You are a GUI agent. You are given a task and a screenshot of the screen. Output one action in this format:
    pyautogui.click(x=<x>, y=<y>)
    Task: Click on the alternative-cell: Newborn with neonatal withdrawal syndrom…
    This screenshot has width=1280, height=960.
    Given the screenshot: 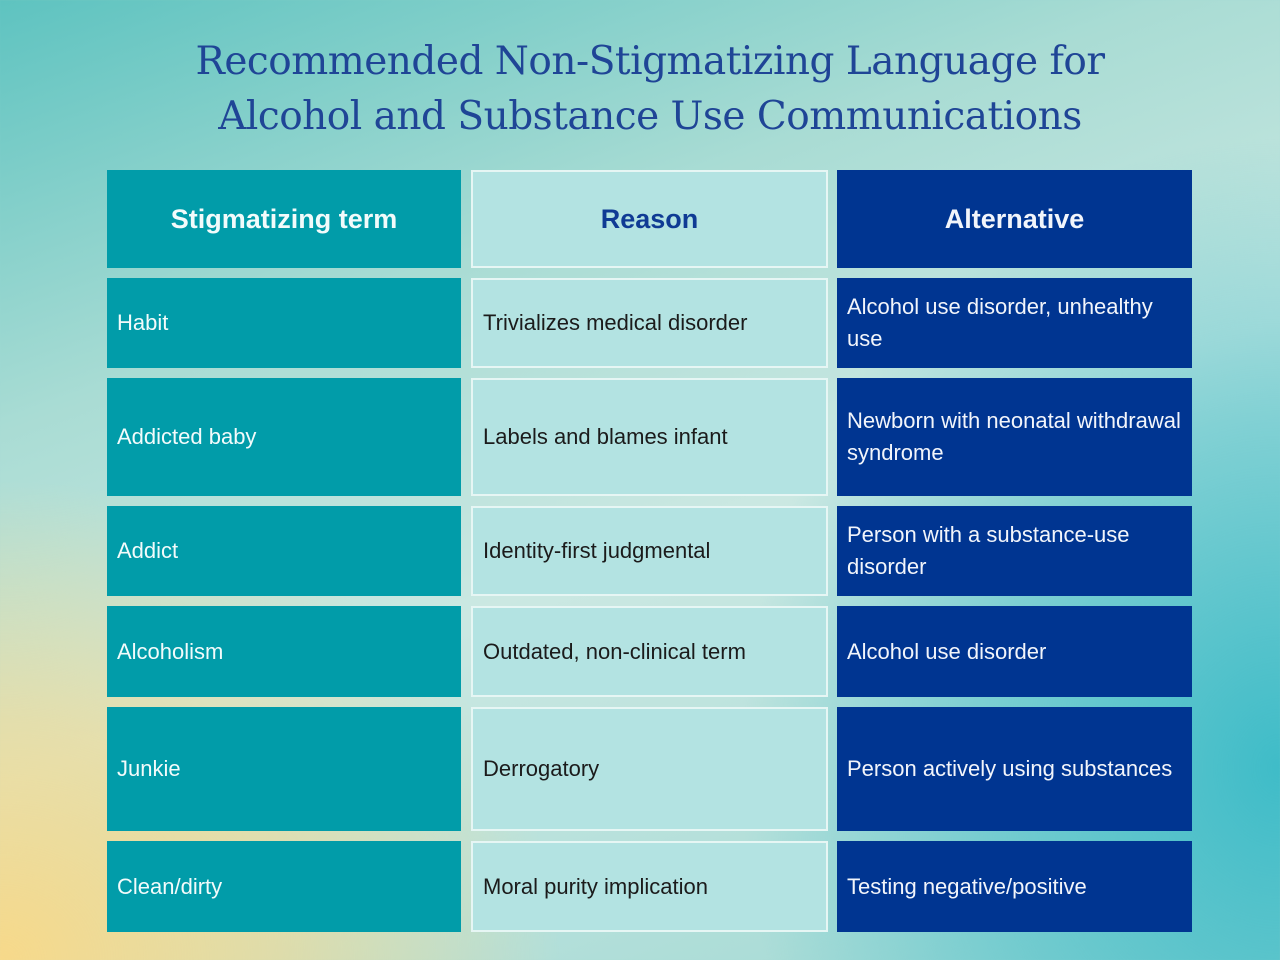 What is the action you would take?
    pyautogui.click(x=1014, y=437)
    